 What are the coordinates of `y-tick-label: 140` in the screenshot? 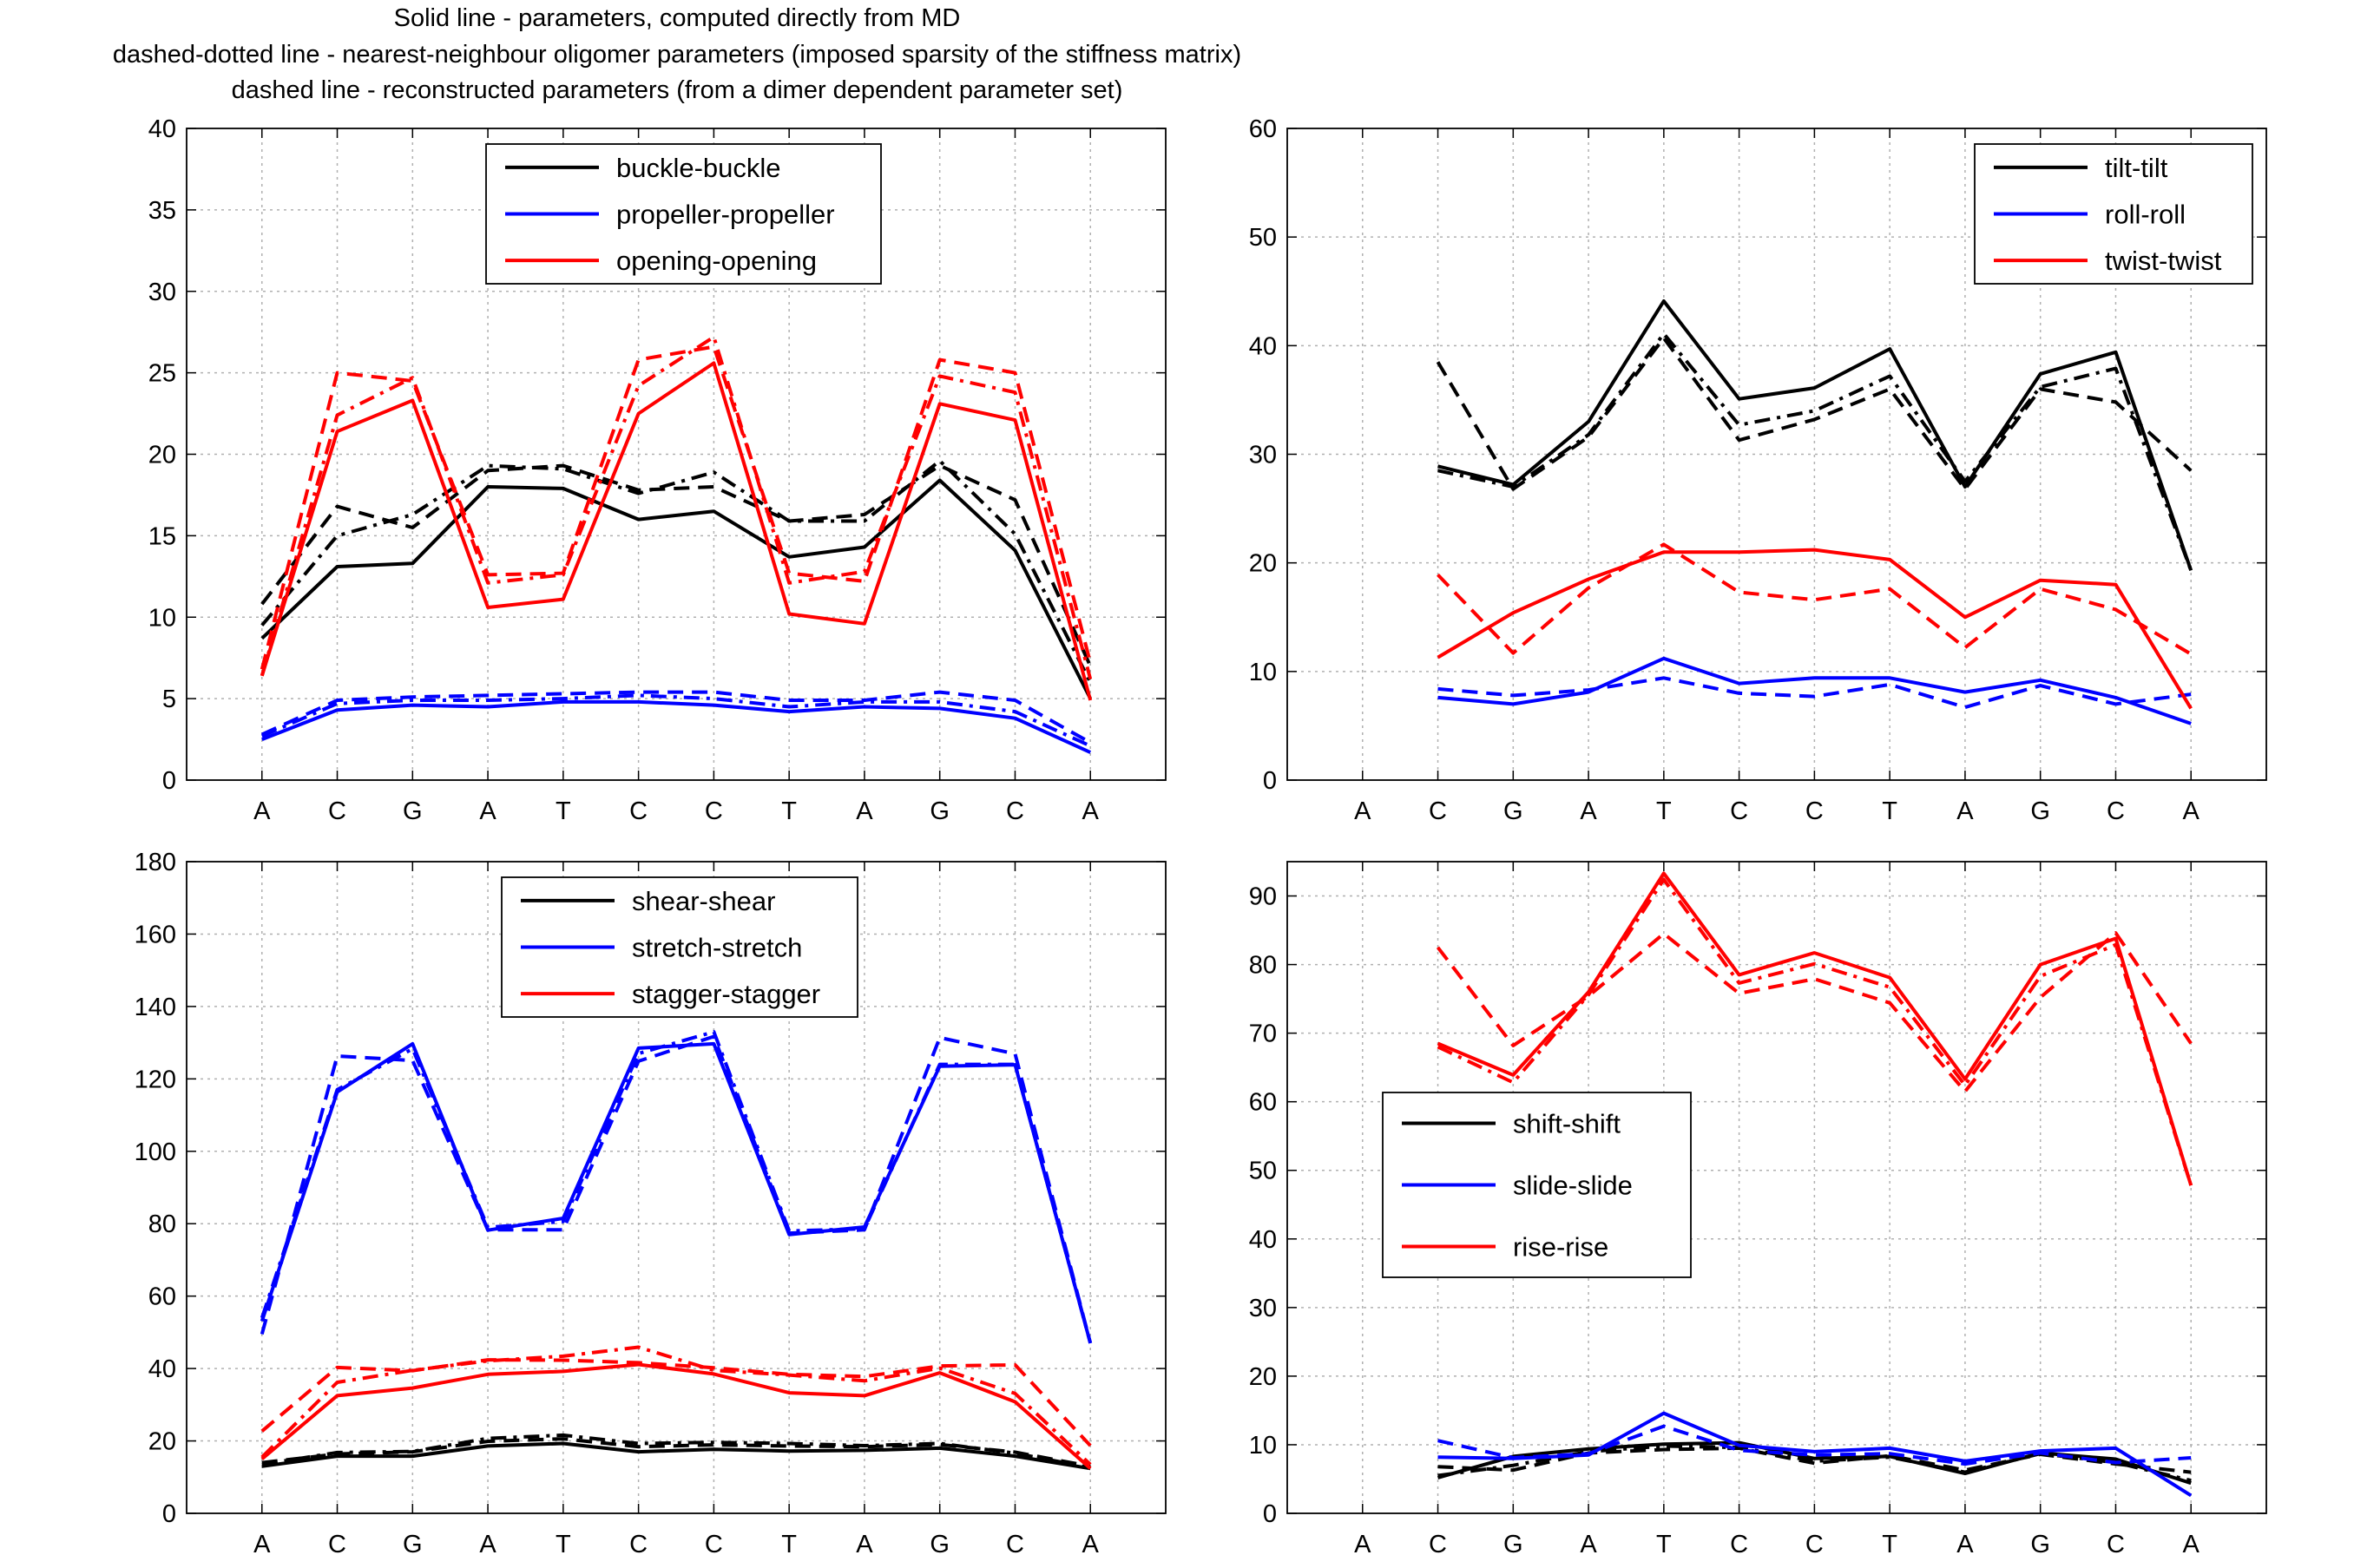 It's located at (155, 1007).